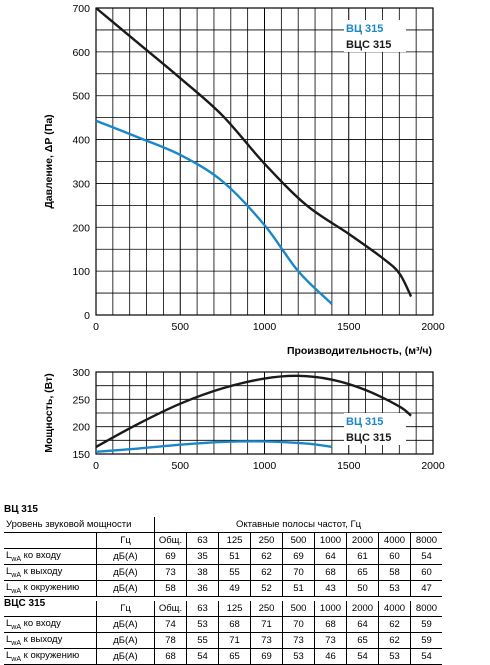 This screenshot has width=490, height=665. What do you see at coordinates (79, 525) in the screenshot?
I see `table-header-left: Уровень звуковой мощности` at bounding box center [79, 525].